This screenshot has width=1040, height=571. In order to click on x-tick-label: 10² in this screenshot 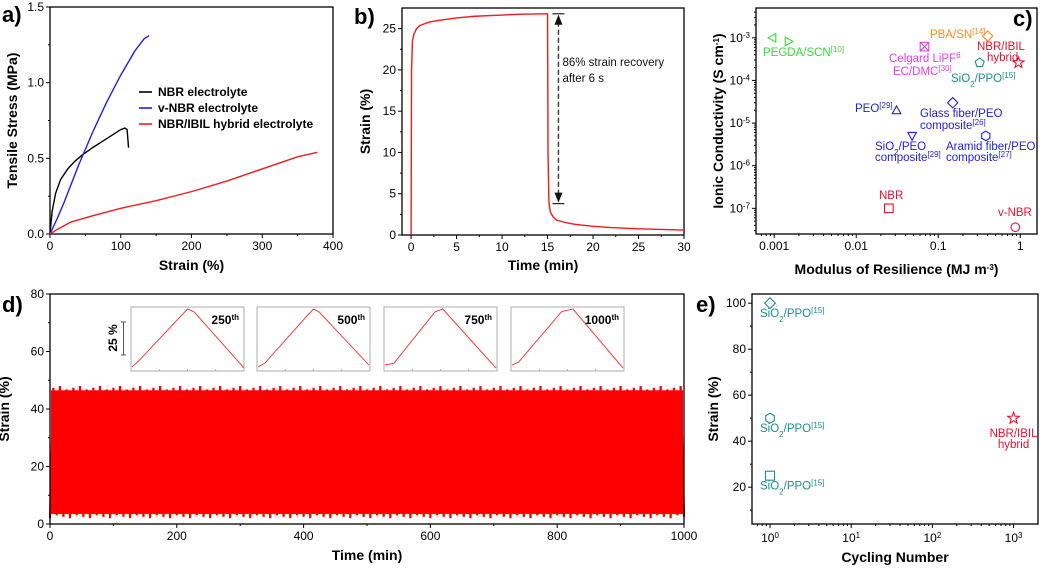, I will do `click(932, 538)`.